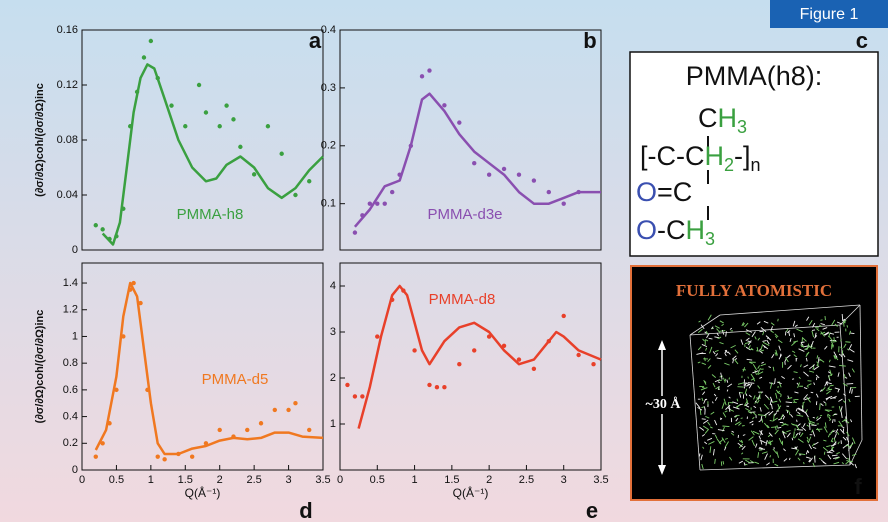 Image resolution: width=888 pixels, height=527 pixels. I want to click on formula-part: C, so click(708, 118).